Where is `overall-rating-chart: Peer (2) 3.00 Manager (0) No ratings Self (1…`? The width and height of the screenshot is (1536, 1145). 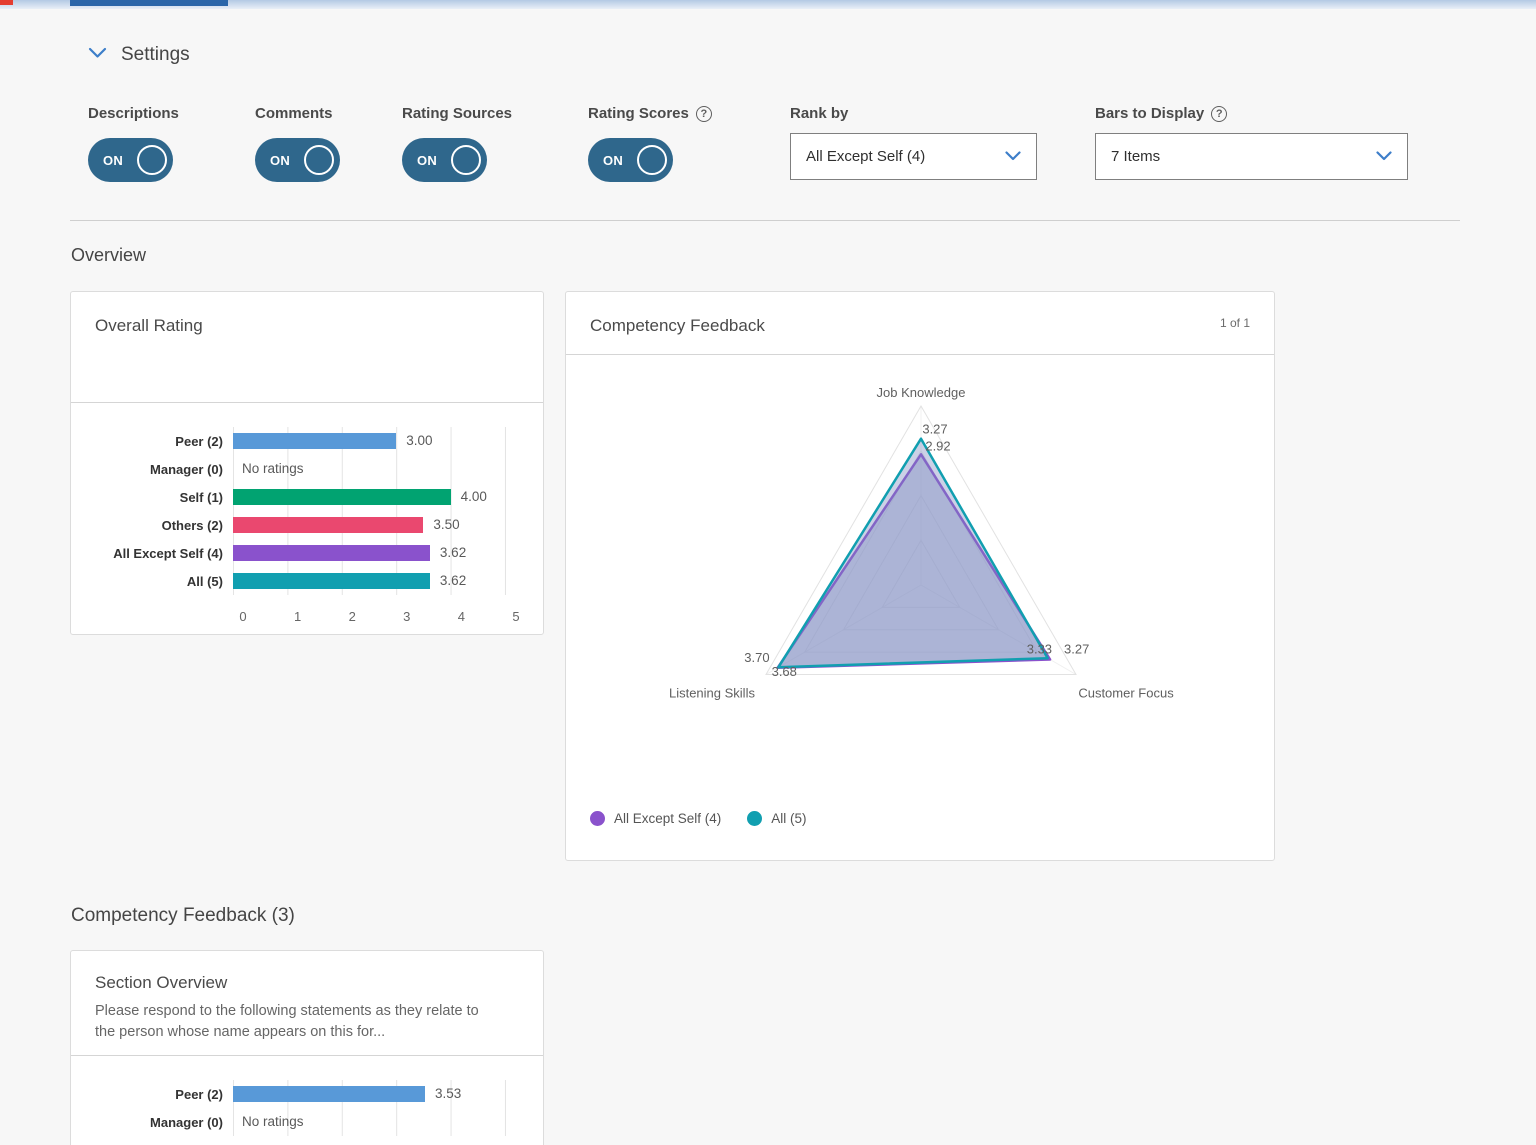
overall-rating-chart: Peer (2) 3.00 Manager (0) No ratings Self (1… is located at coordinates (307, 527).